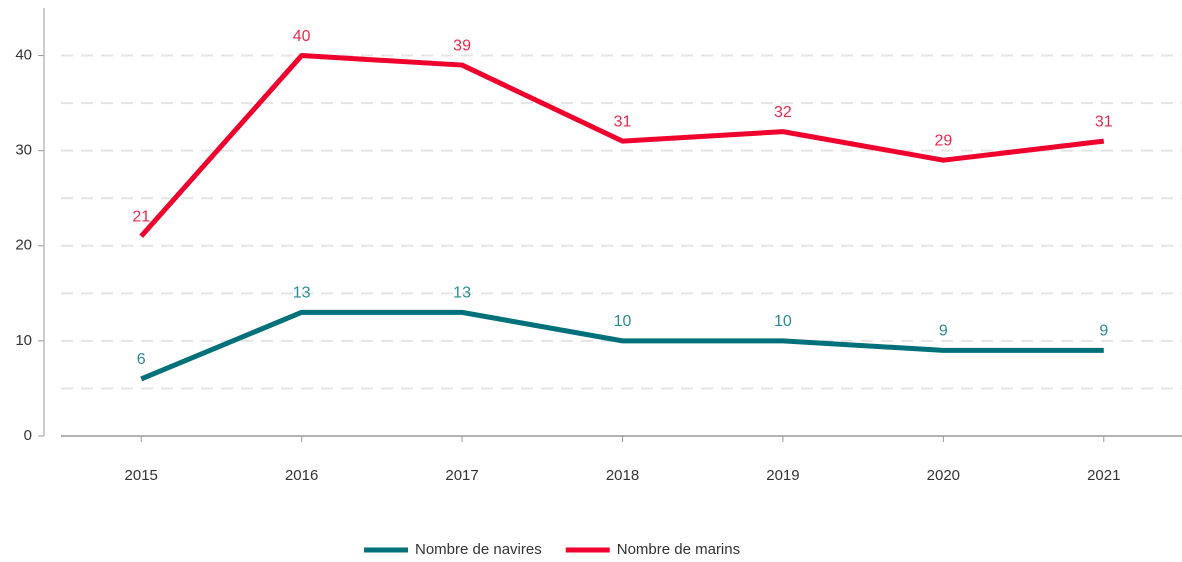 Image resolution: width=1182 pixels, height=562 pixels. Describe the element at coordinates (141, 475) in the screenshot. I see `x-tick-label: 2015` at that location.